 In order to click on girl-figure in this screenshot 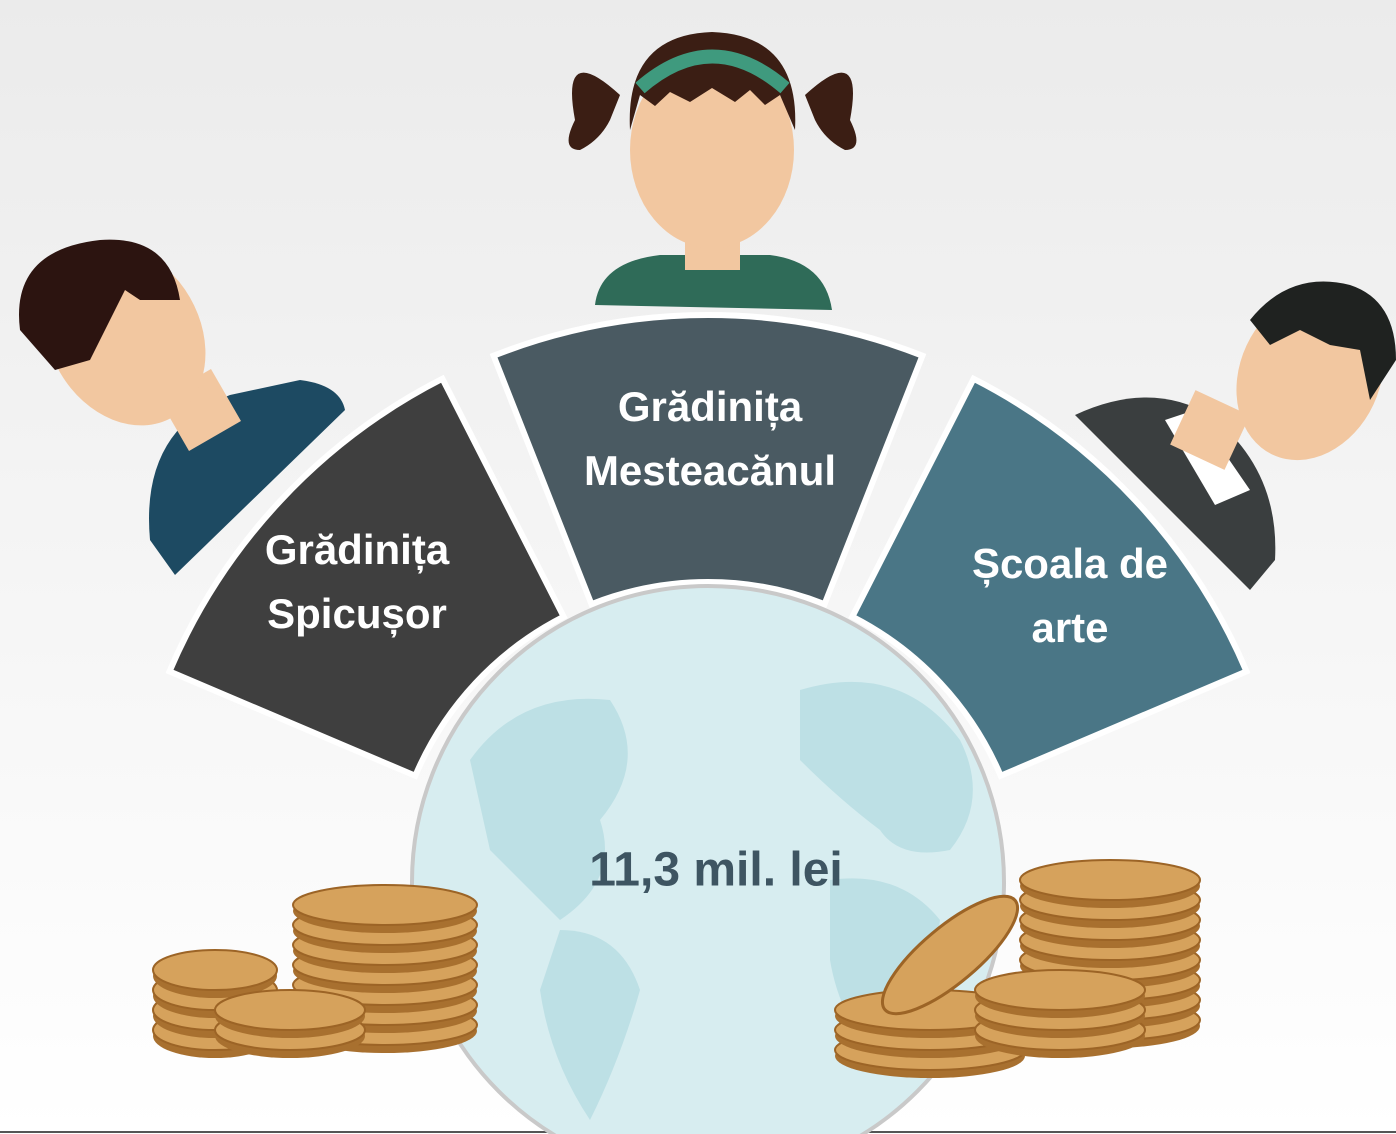, I will do `click(712, 171)`.